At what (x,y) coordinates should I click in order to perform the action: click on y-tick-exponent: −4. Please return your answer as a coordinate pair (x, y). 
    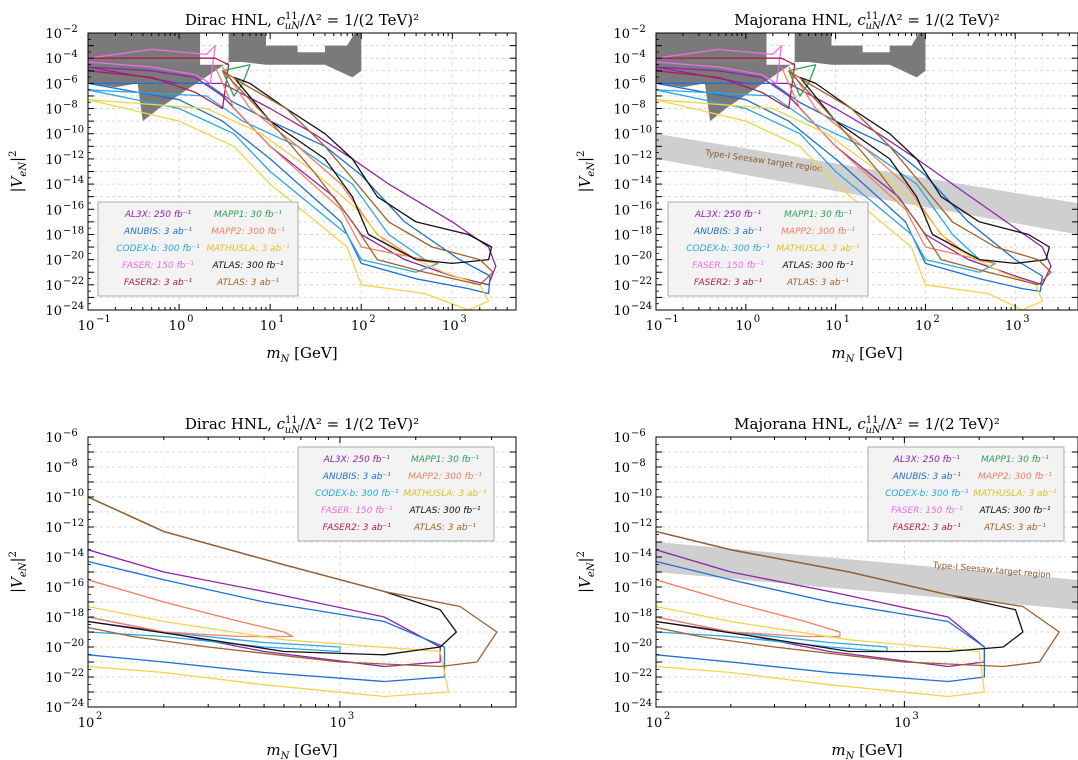
    Looking at the image, I should click on (638, 54).